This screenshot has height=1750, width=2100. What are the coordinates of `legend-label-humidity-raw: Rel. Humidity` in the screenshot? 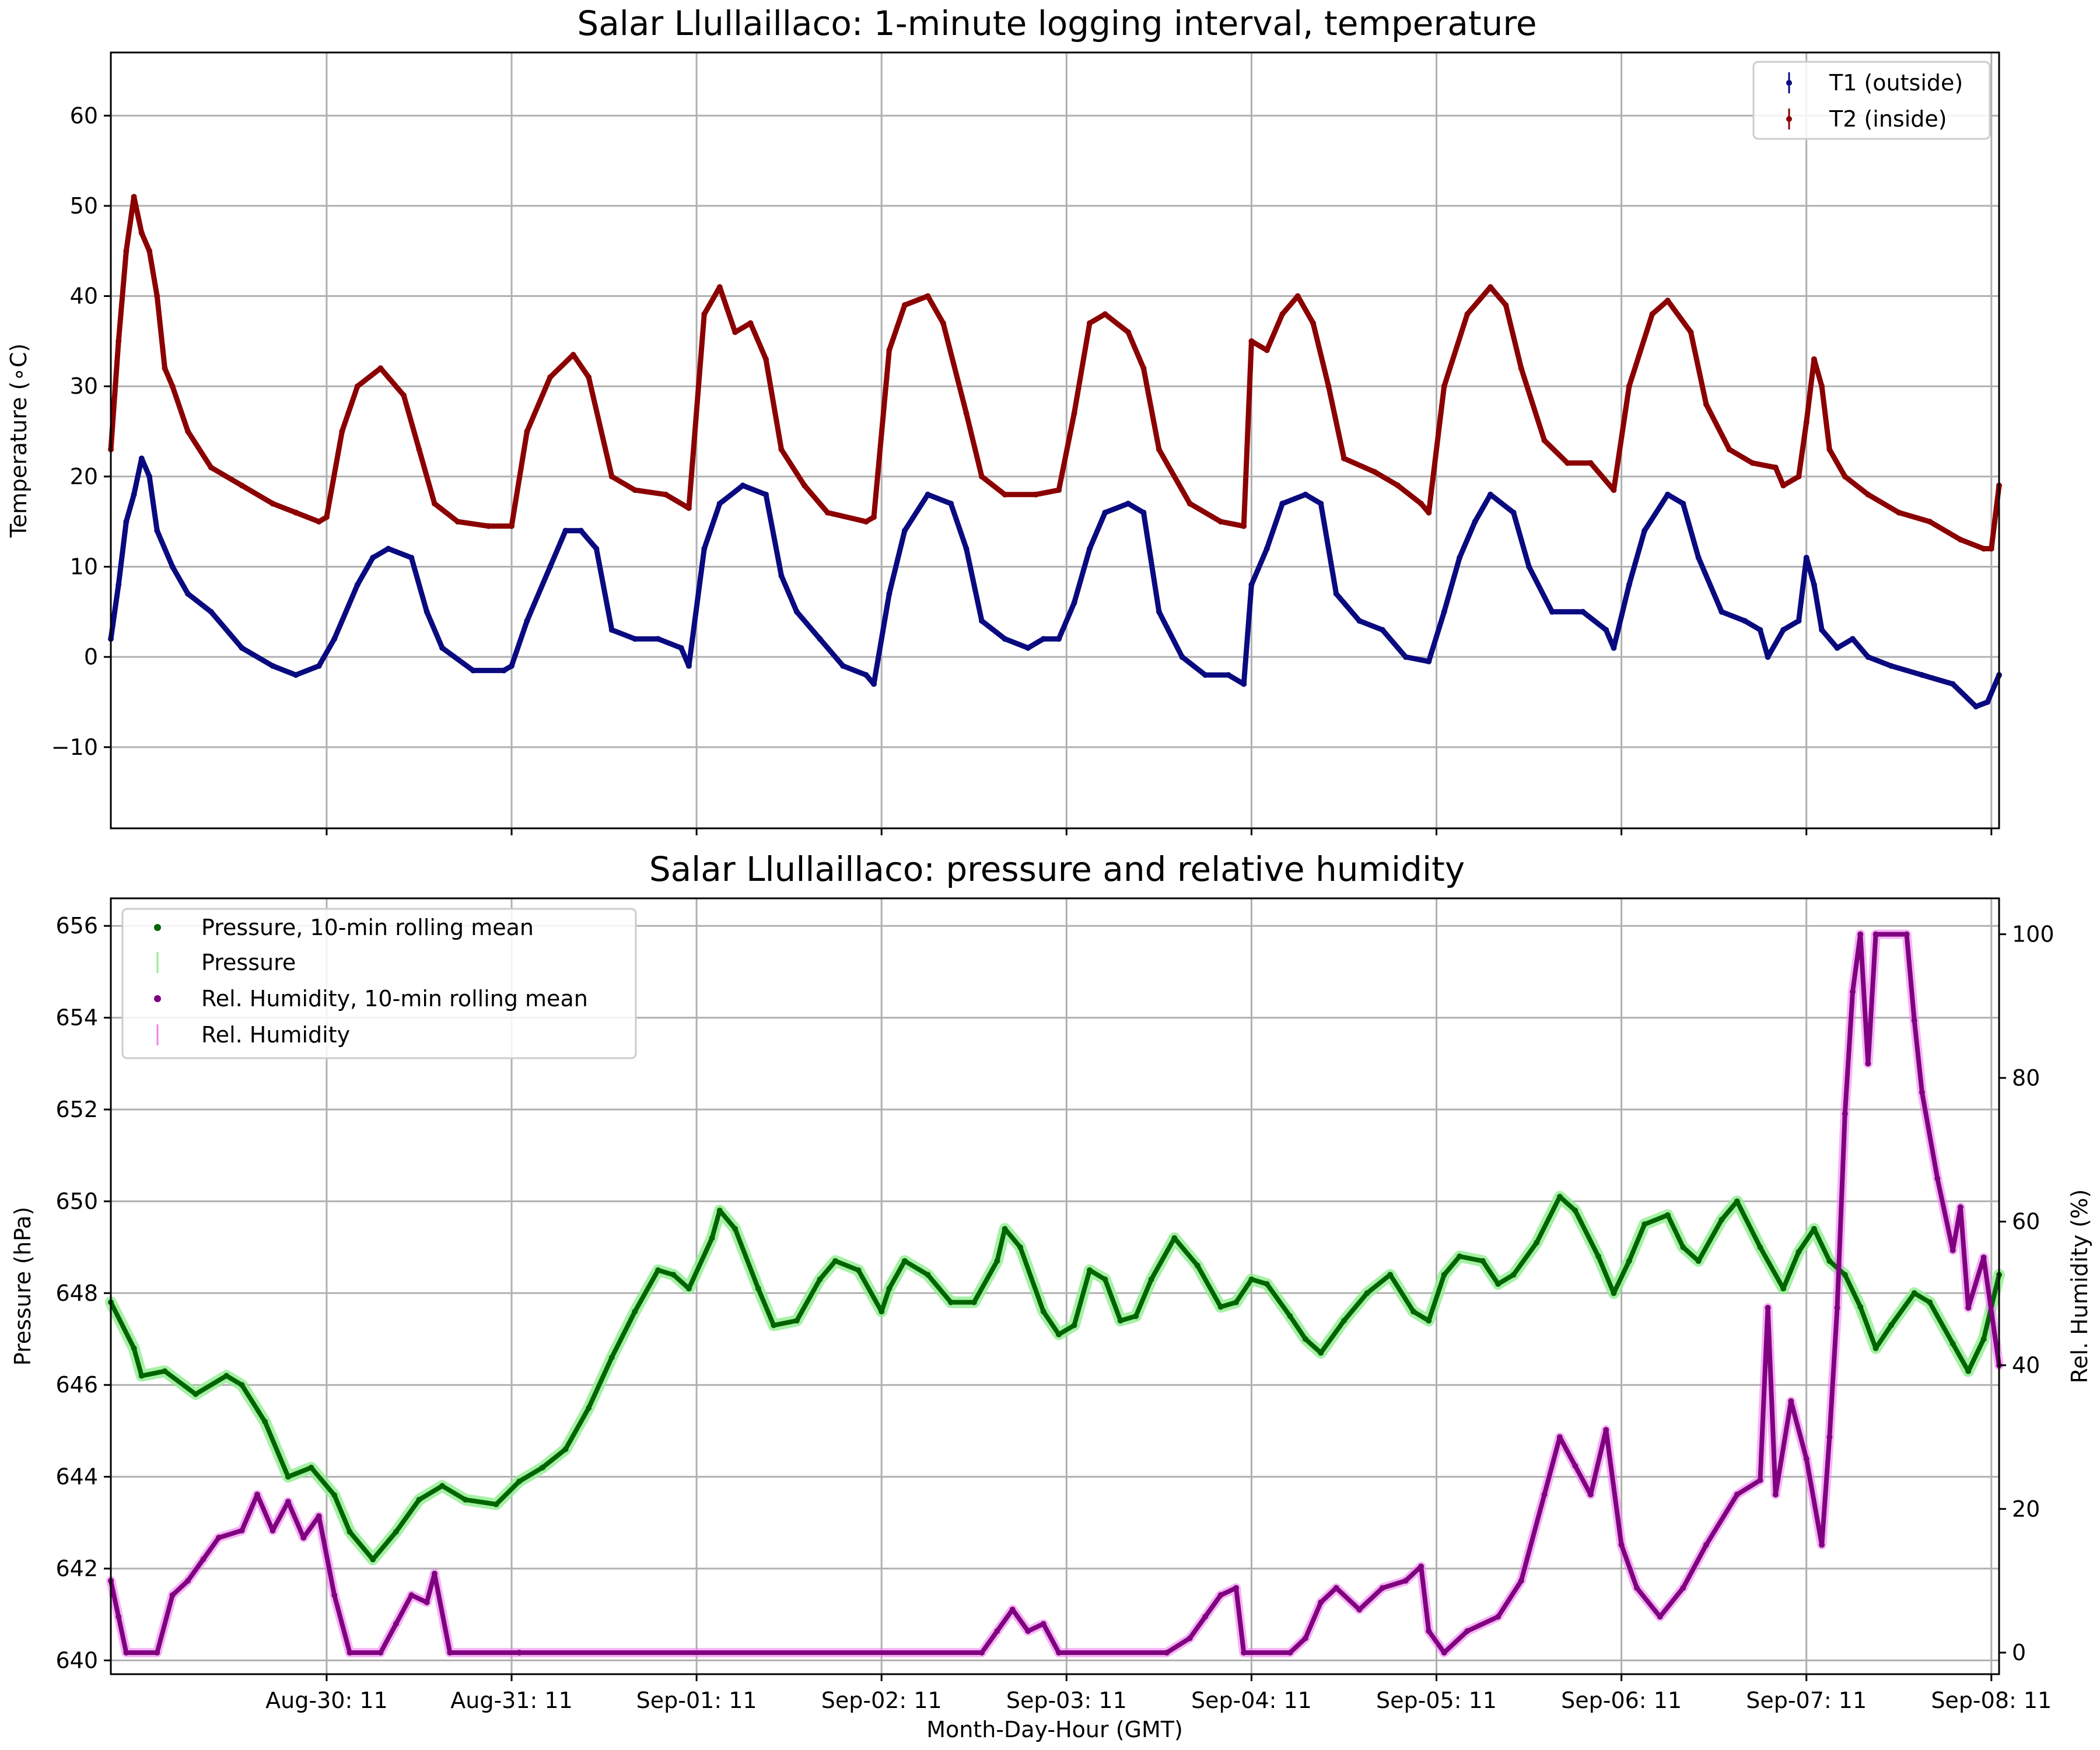 It's located at (275, 1035).